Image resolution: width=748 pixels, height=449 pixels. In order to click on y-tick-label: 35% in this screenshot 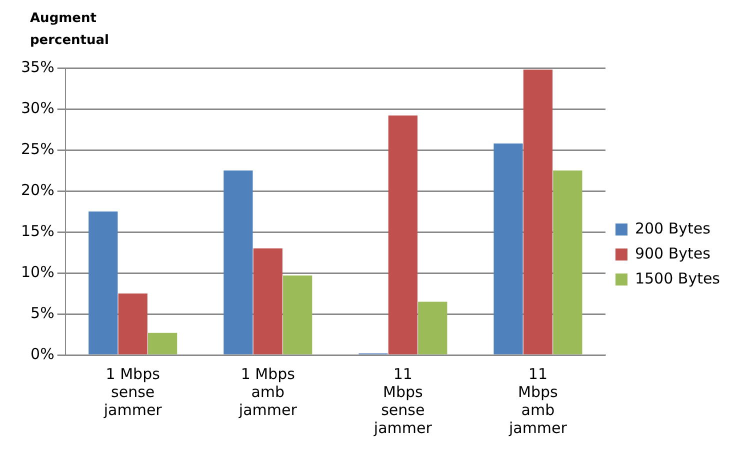, I will do `click(37, 67)`.